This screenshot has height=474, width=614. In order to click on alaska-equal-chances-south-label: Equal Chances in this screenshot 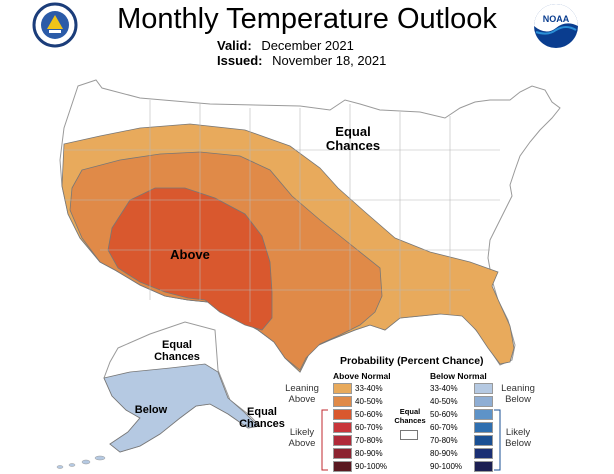, I will do `click(262, 418)`.